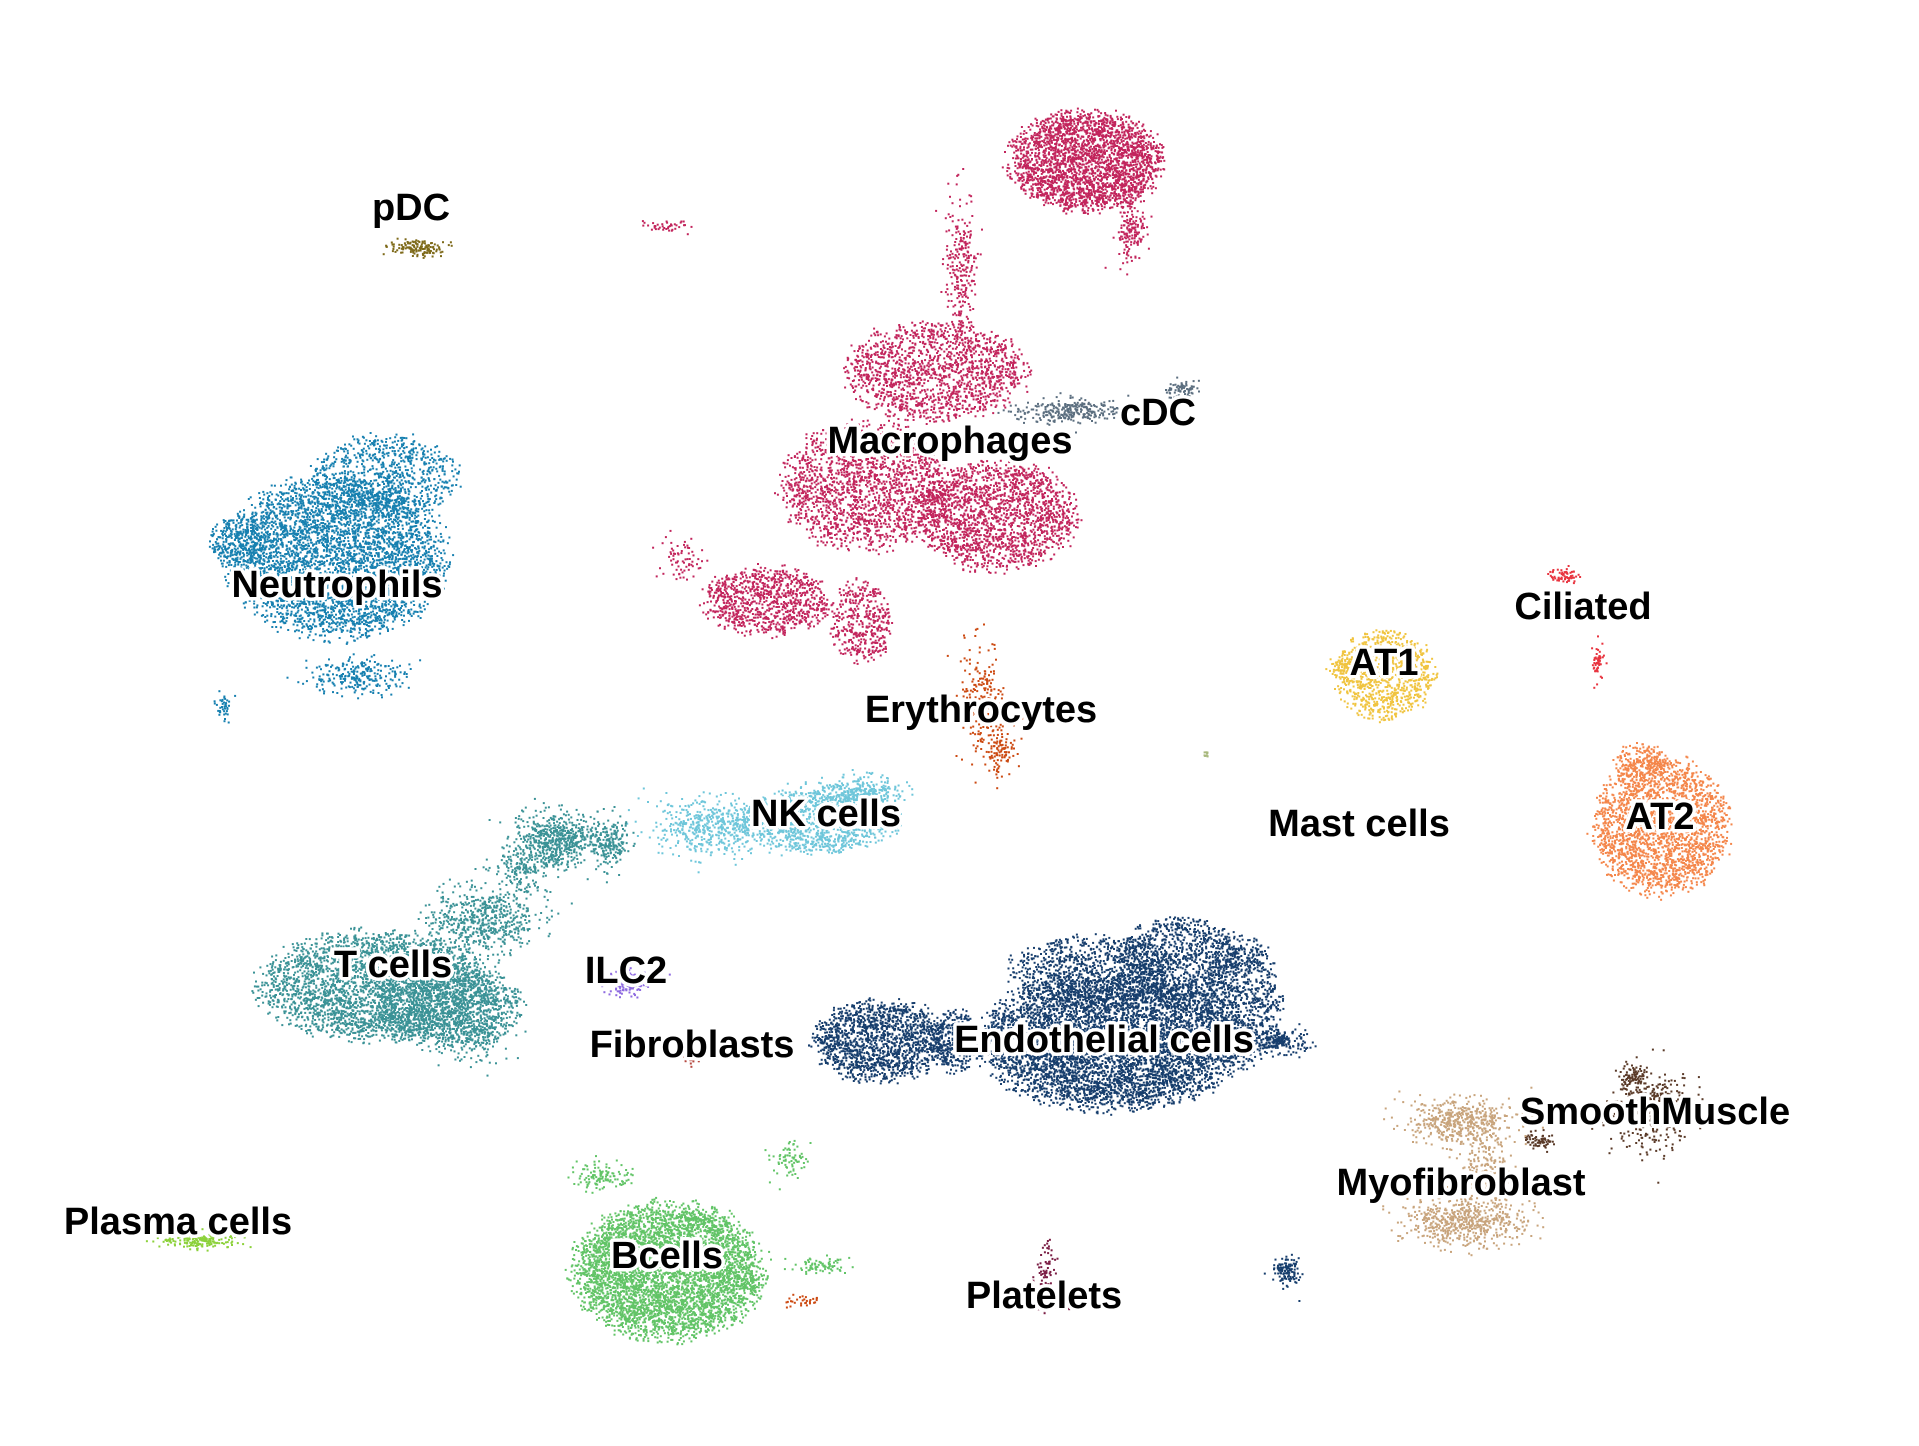  What do you see at coordinates (981, 710) in the screenshot?
I see `label-erythrocytes: Erythrocytes` at bounding box center [981, 710].